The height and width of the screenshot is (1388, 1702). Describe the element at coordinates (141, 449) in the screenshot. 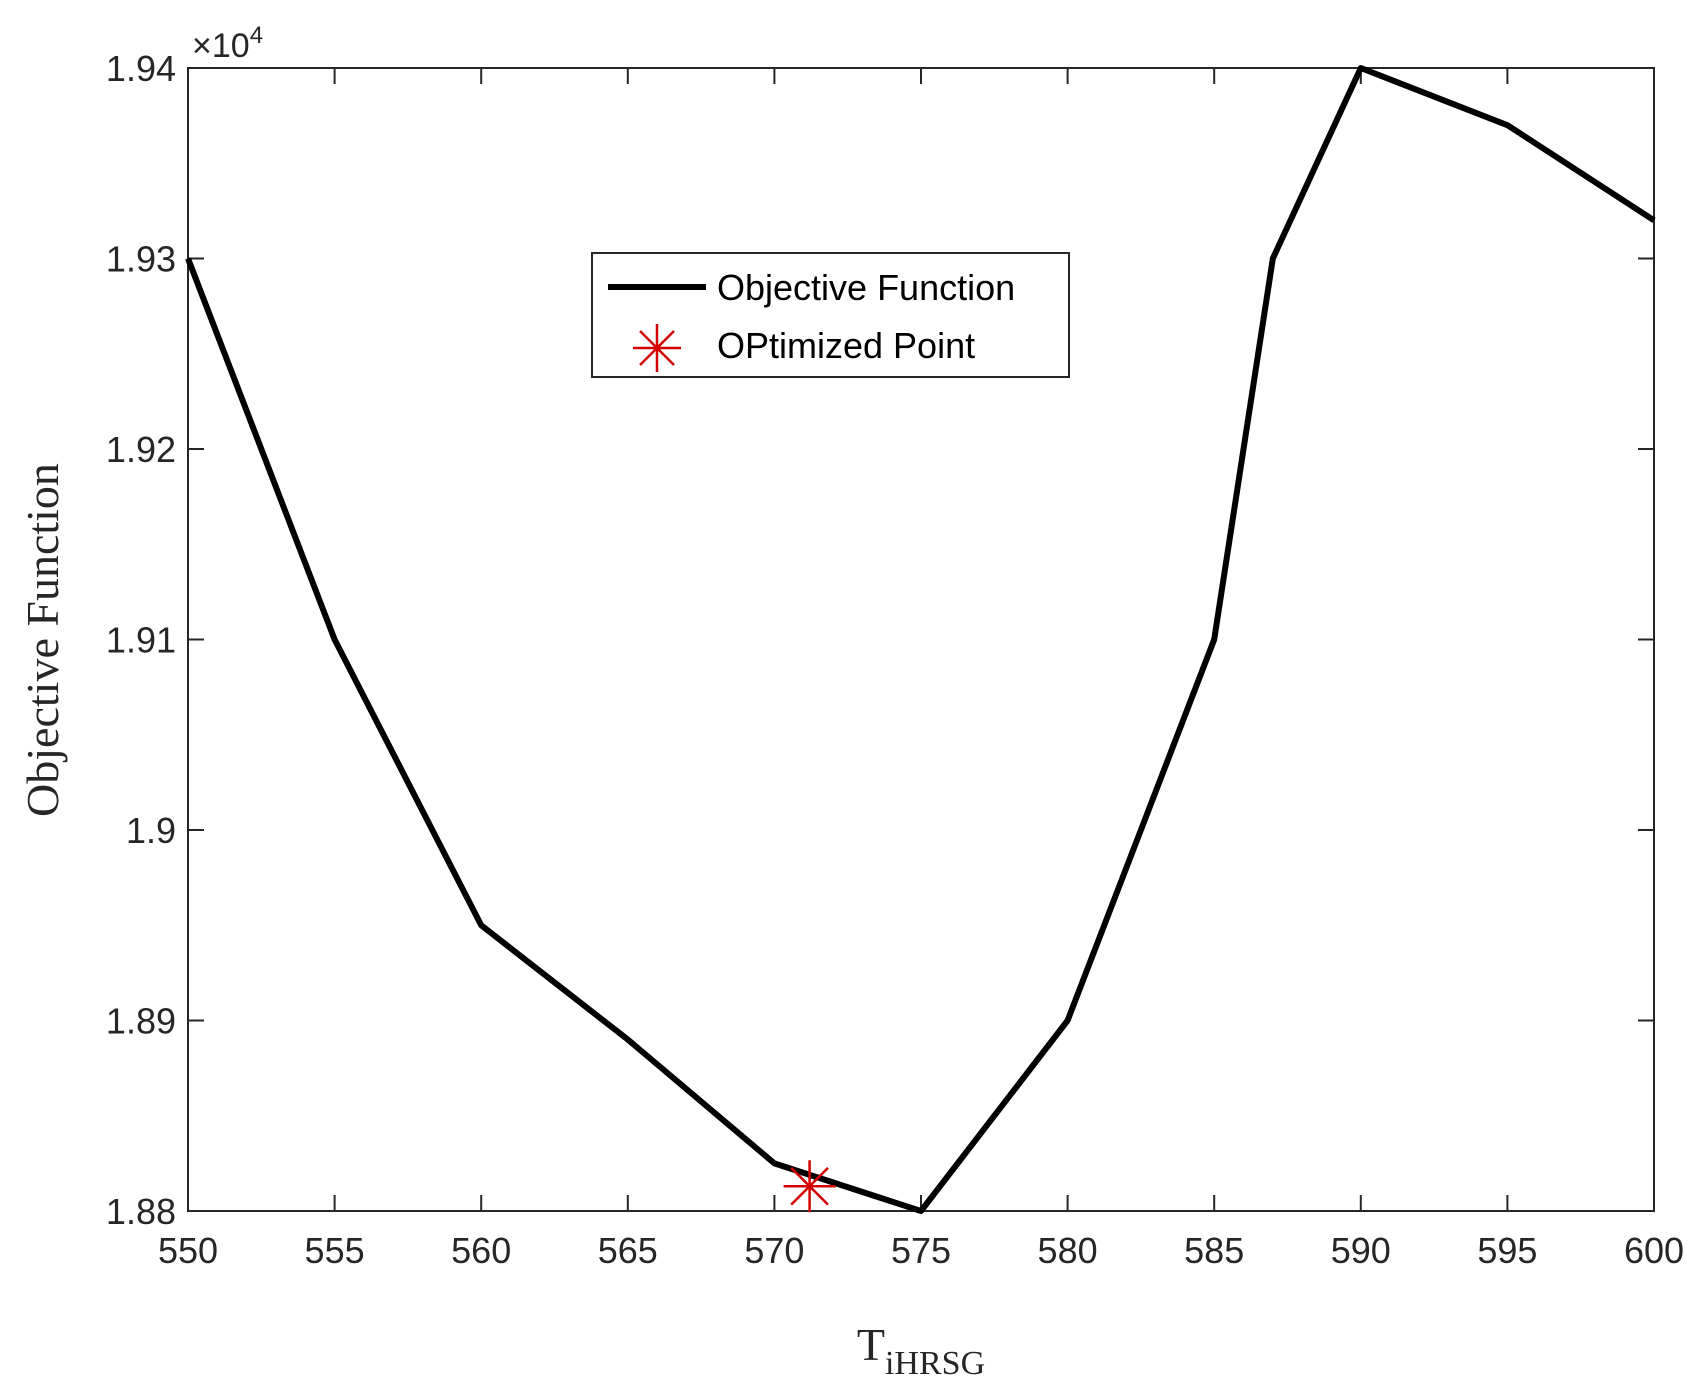

I see `y-tick-label: 1.92` at that location.